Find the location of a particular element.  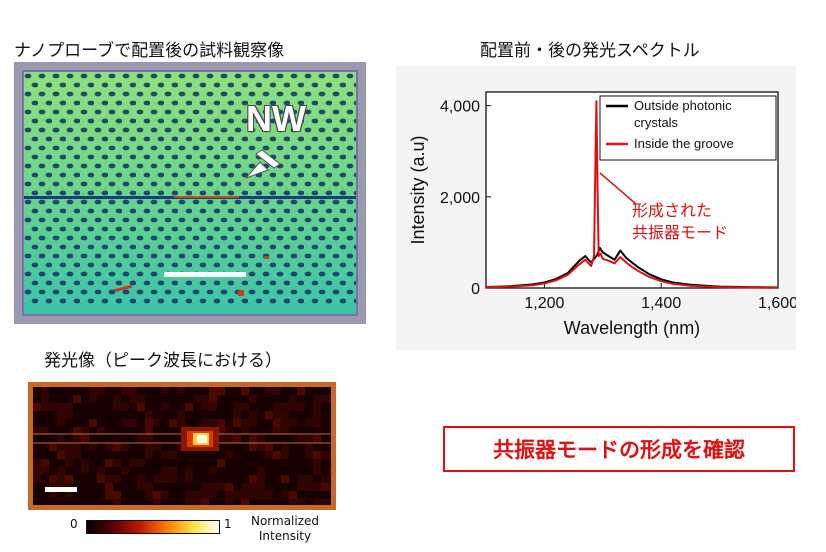

x-tick-label: 1,200 is located at coordinates (544, 303).